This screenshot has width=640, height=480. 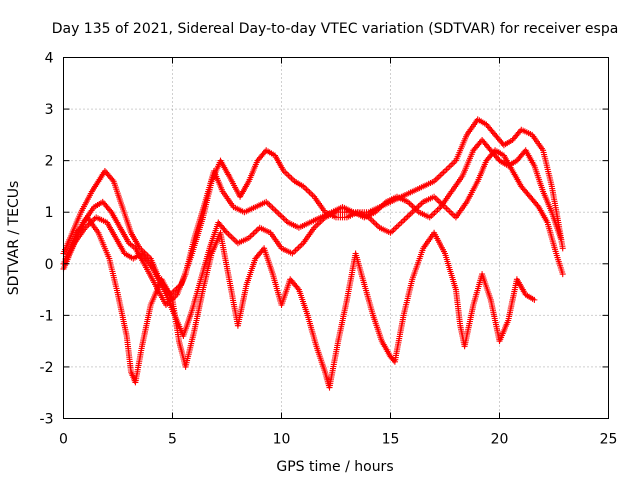 What do you see at coordinates (49, 213) in the screenshot?
I see `y-tick-label: 1` at bounding box center [49, 213].